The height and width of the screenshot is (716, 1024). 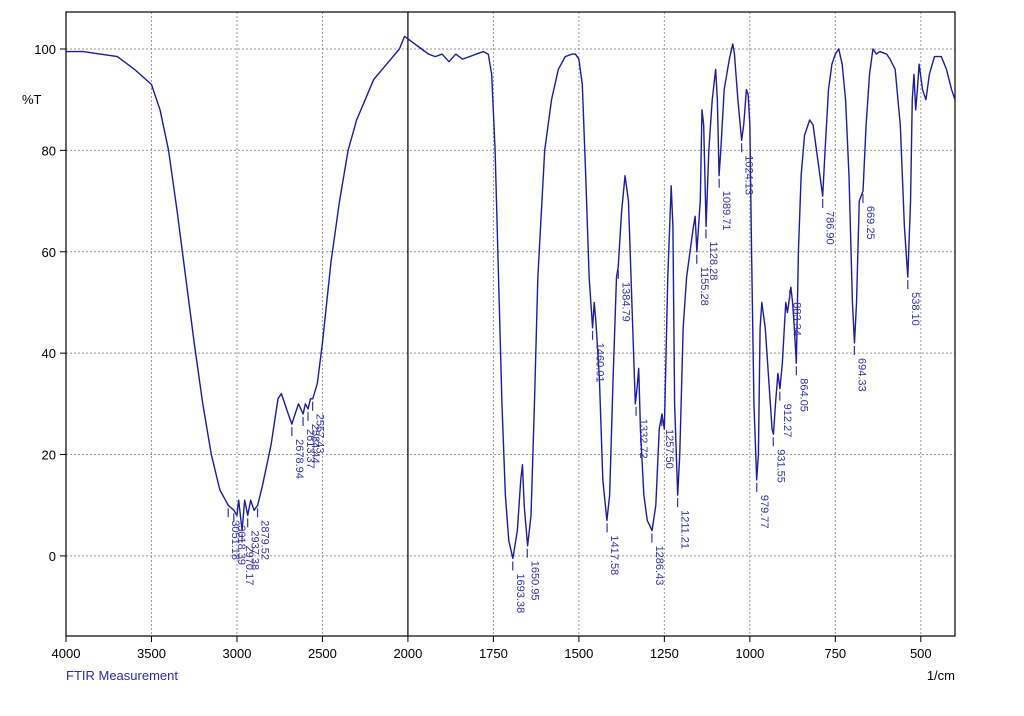 I want to click on x-axis-label: 1/cm, so click(x=941, y=675).